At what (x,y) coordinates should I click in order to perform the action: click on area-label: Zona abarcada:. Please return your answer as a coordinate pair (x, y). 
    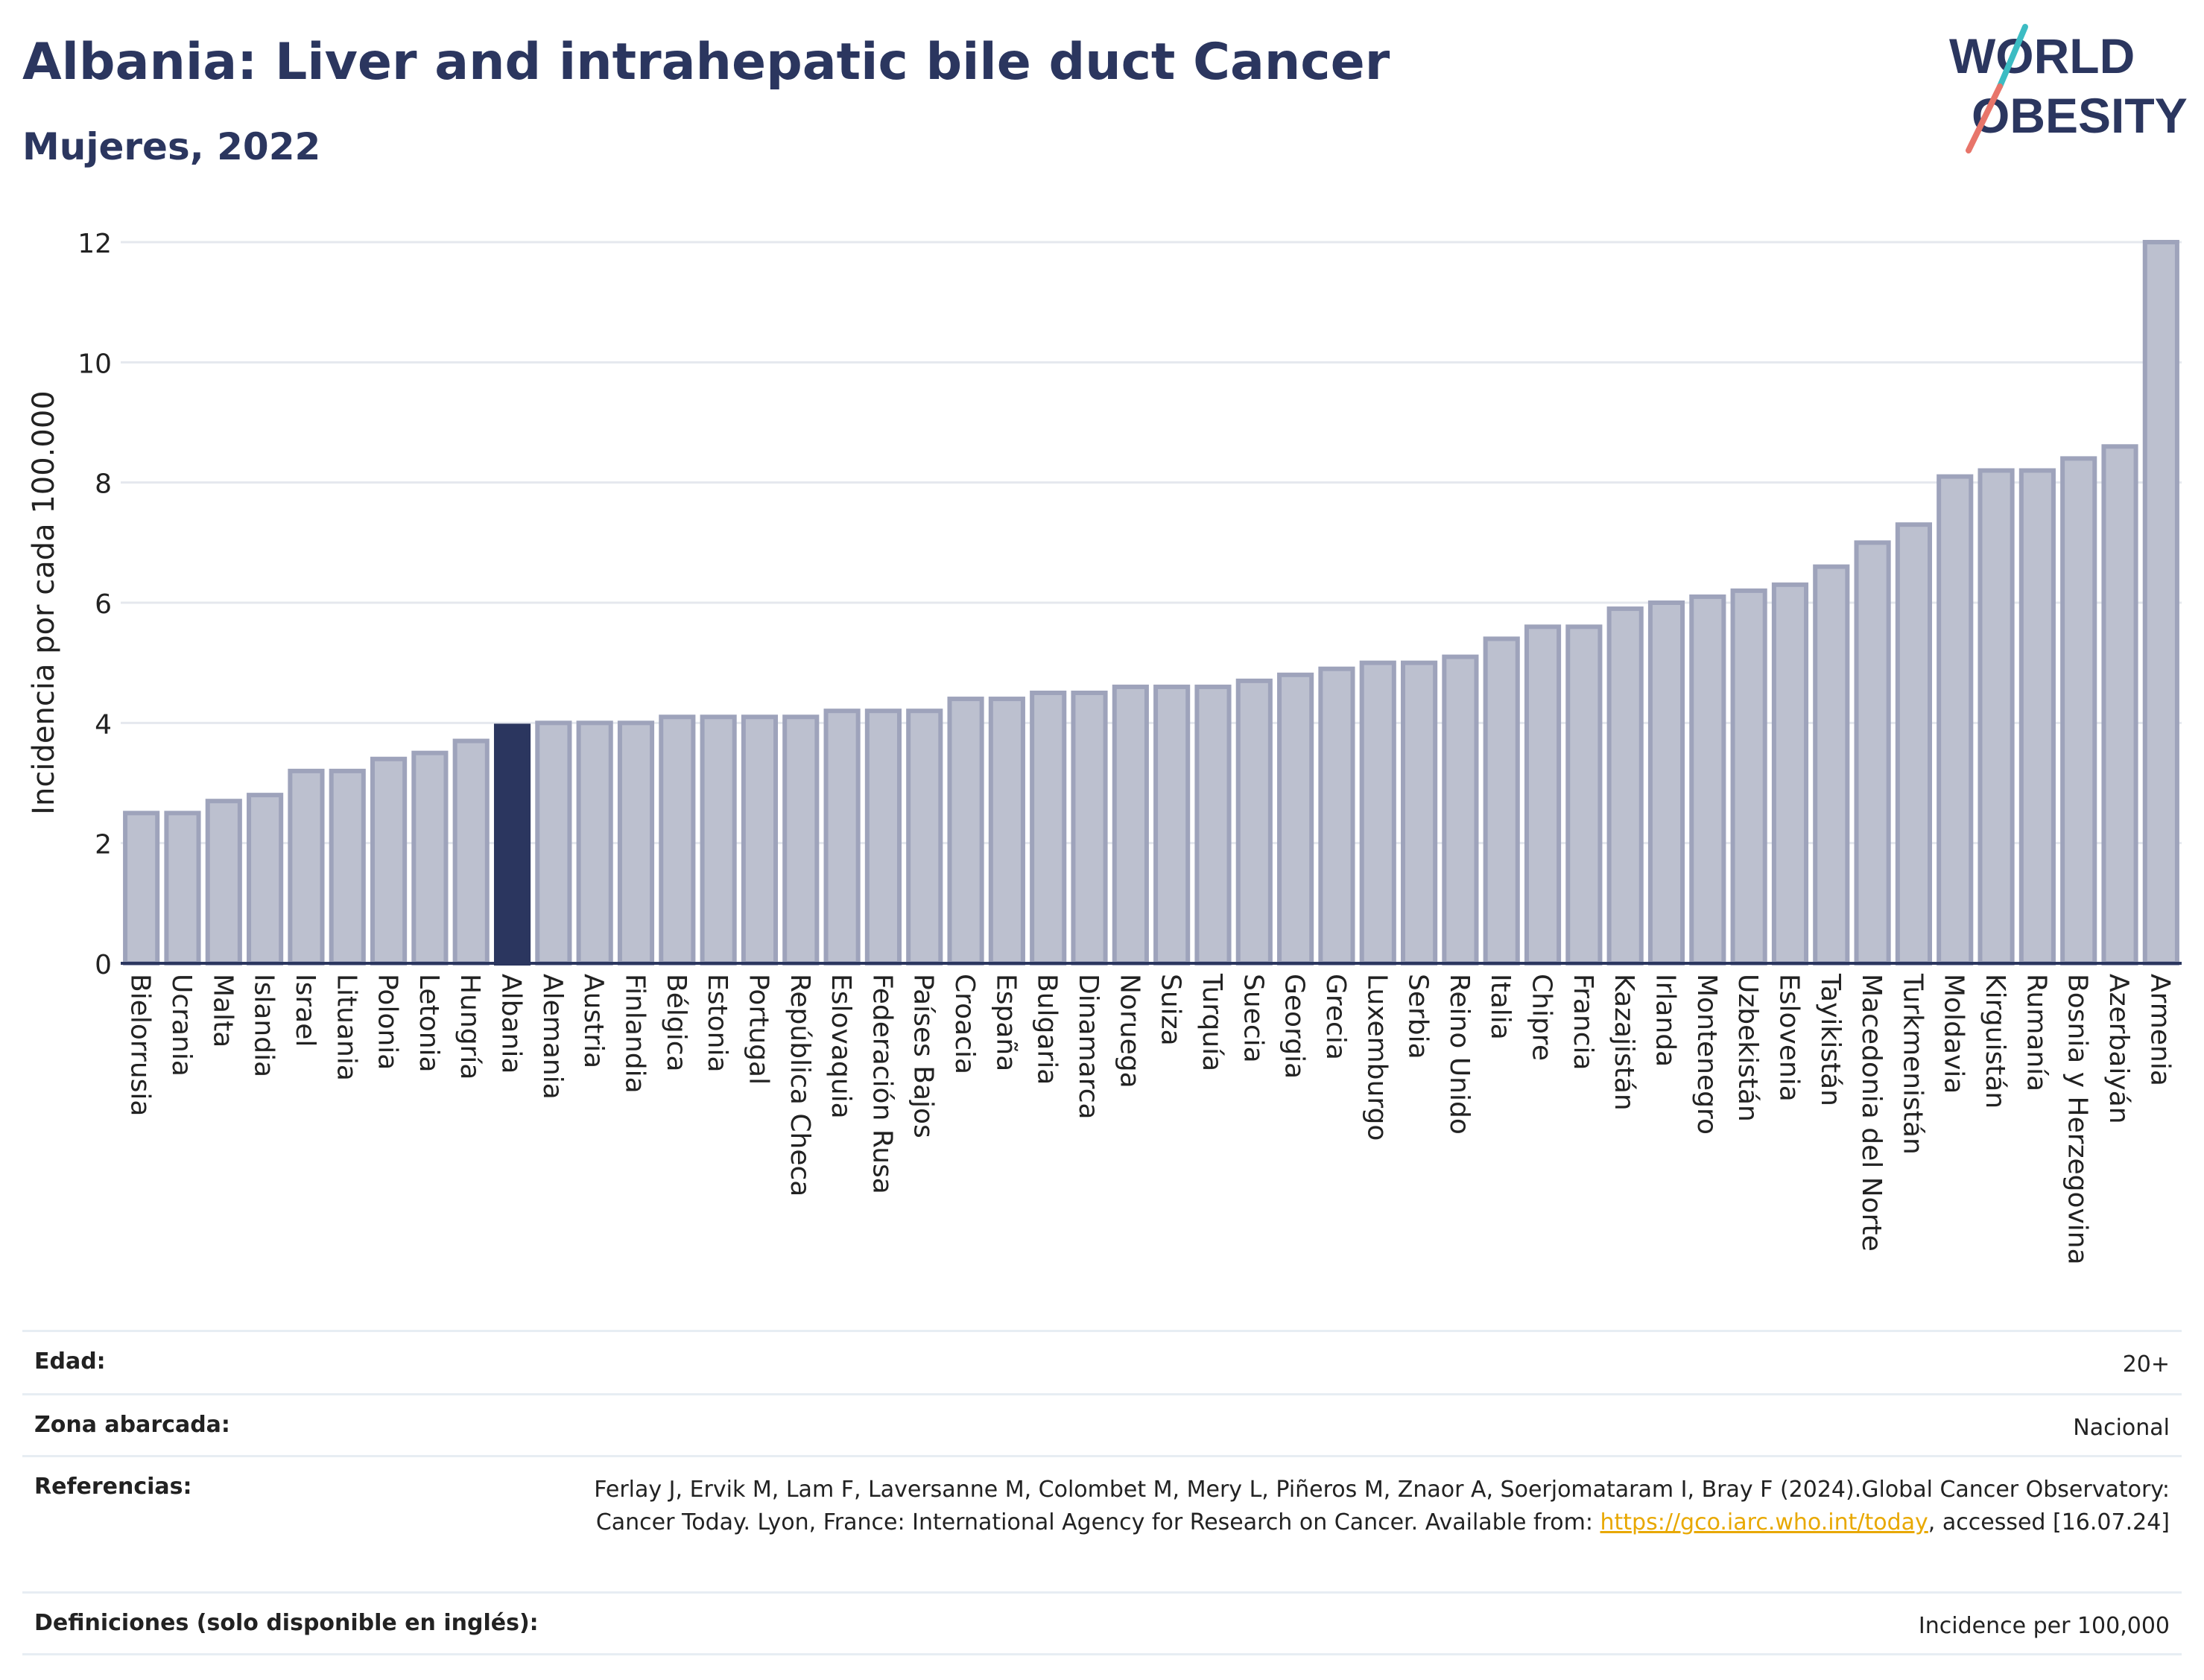
    Looking at the image, I should click on (132, 1425).